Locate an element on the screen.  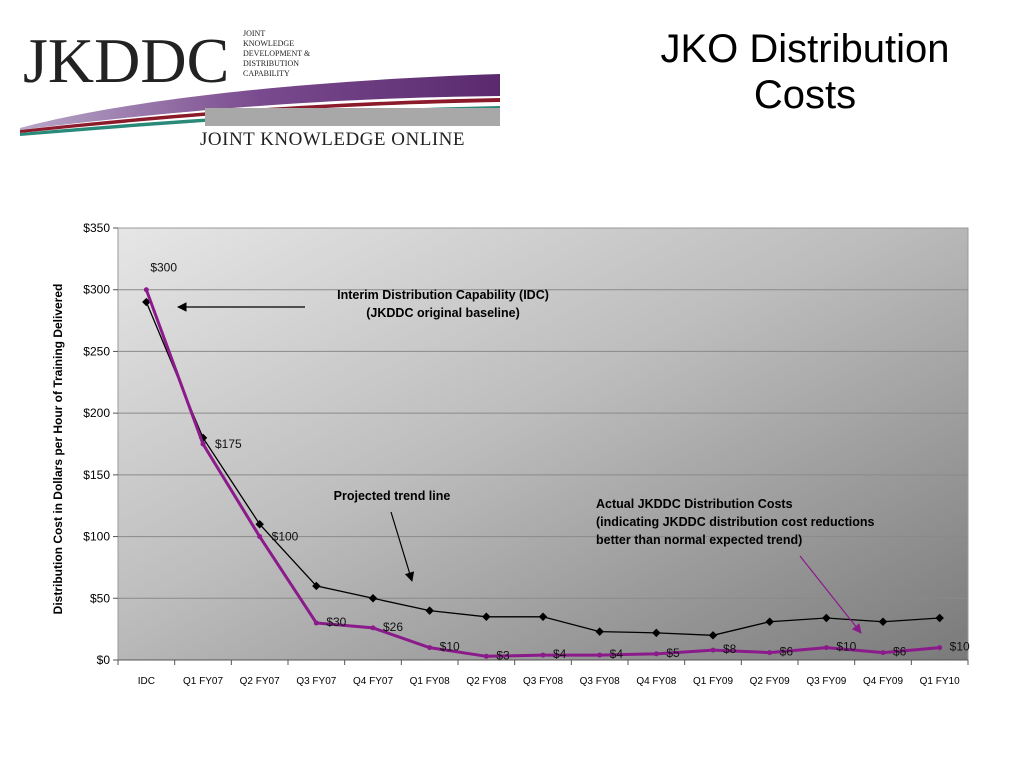
x-tick-label: Q2 FY07 is located at coordinates (260, 681).